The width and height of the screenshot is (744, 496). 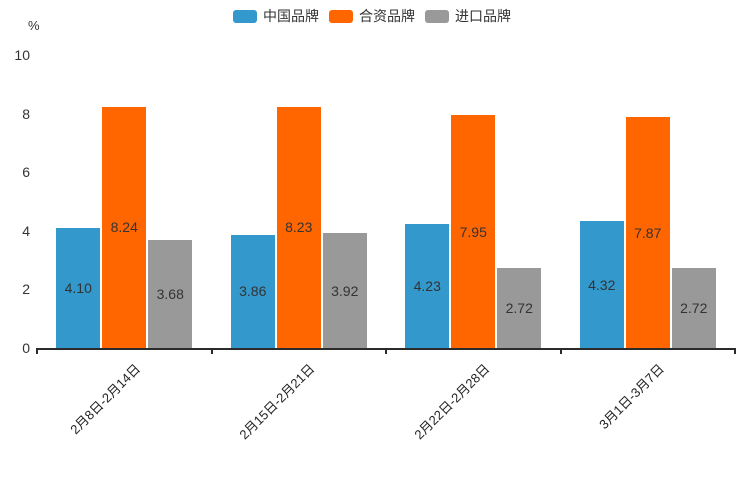 I want to click on bar-series0-group3: 4.32, so click(x=601, y=284).